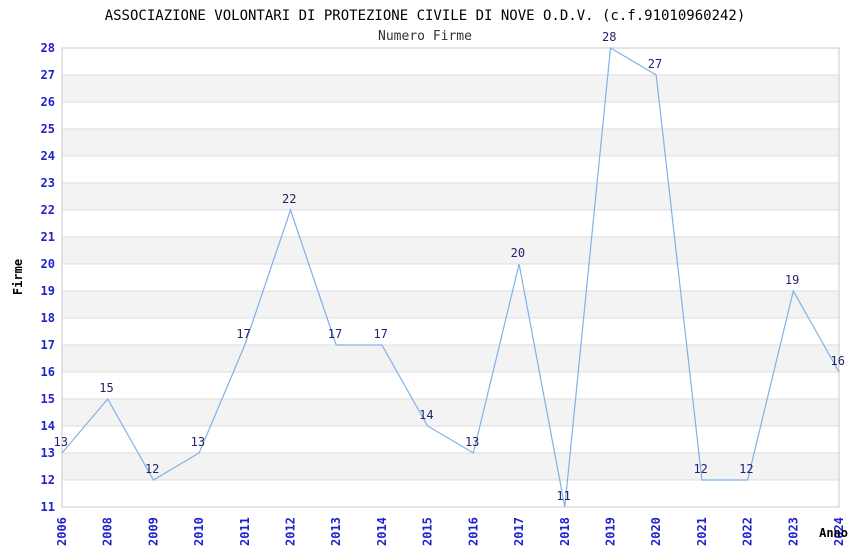 This screenshot has height=550, width=850. I want to click on data-point-label: 20, so click(518, 253).